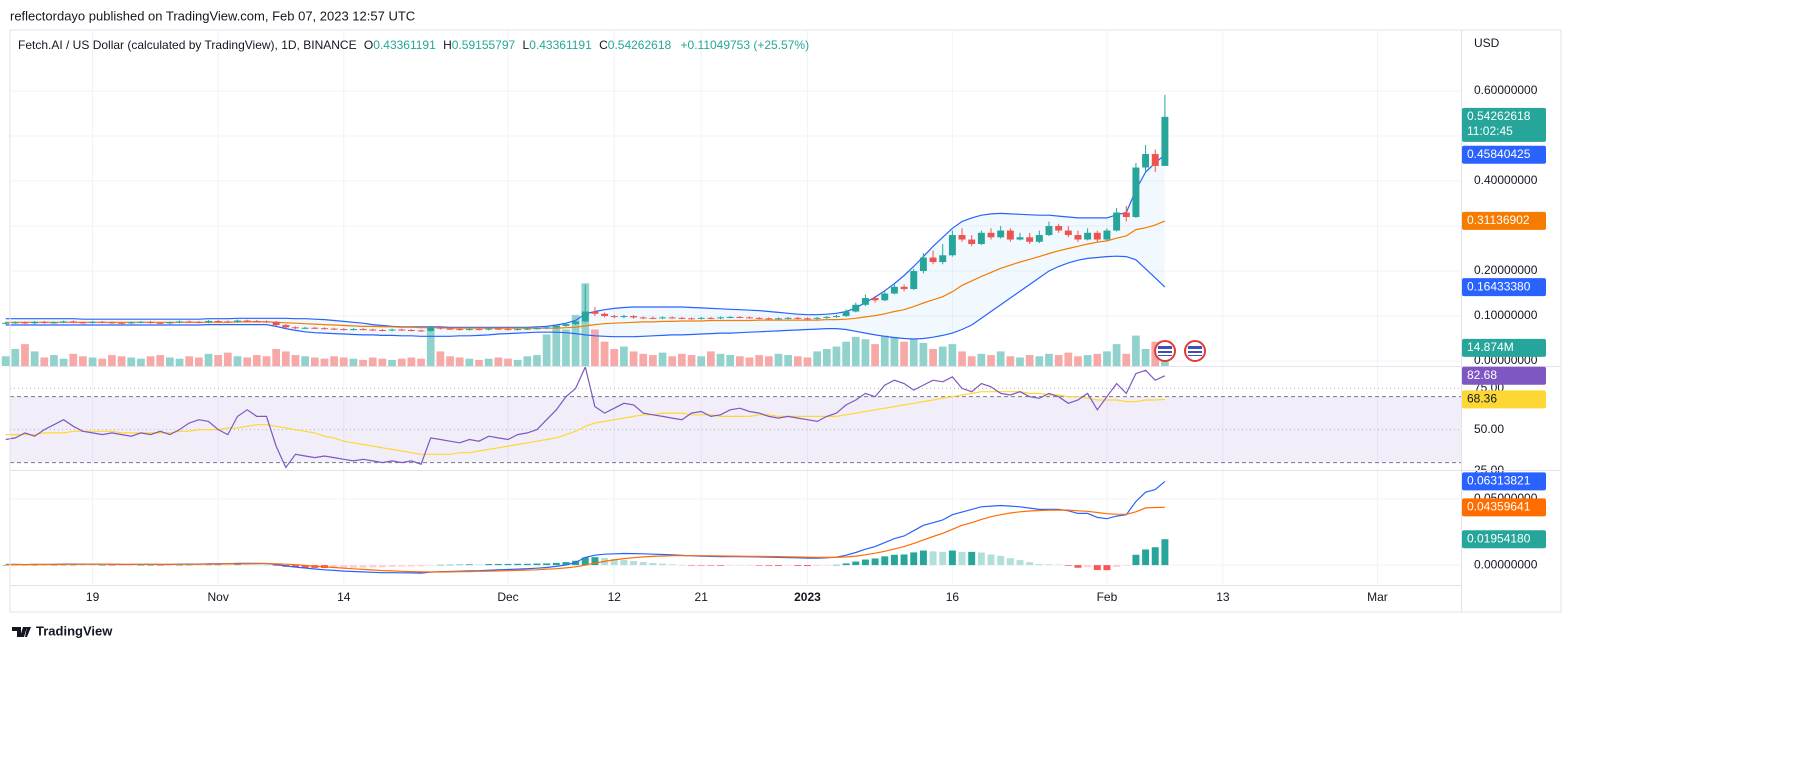  Describe the element at coordinates (745, 45) in the screenshot. I see `change: +0.11049753 (+25.57%)` at that location.